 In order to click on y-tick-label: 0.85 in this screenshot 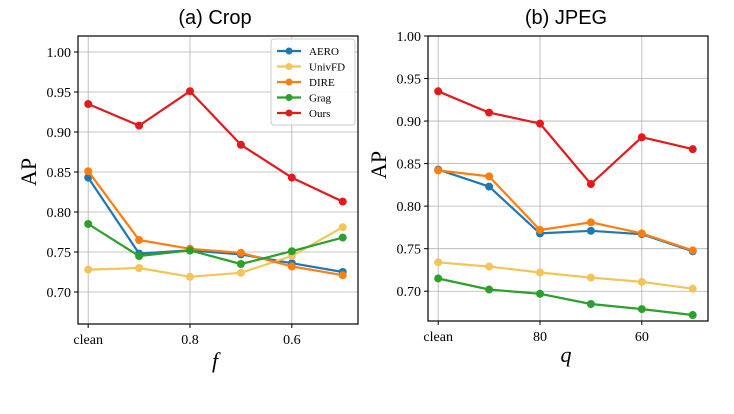, I will do `click(59, 173)`.